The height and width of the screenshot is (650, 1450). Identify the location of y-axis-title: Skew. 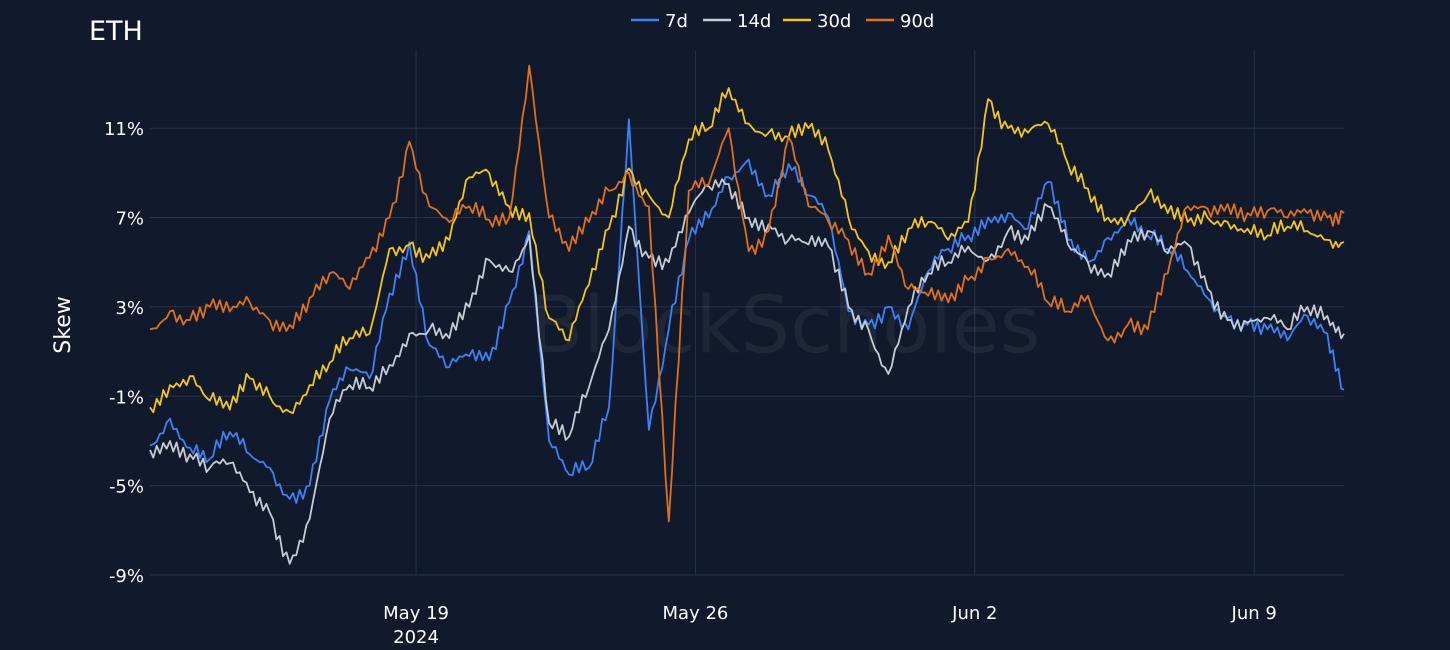
(63, 324).